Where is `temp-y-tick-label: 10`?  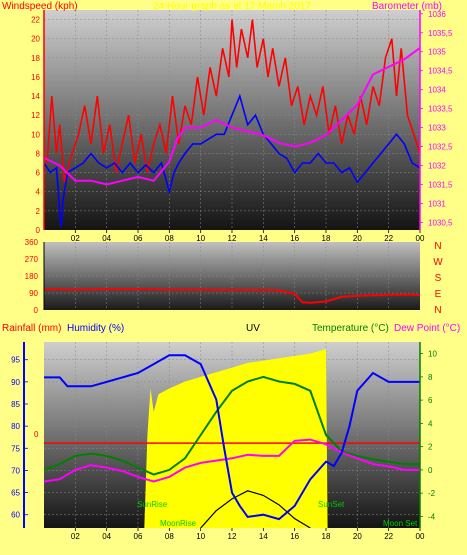
temp-y-tick-label: 10 is located at coordinates (432, 354).